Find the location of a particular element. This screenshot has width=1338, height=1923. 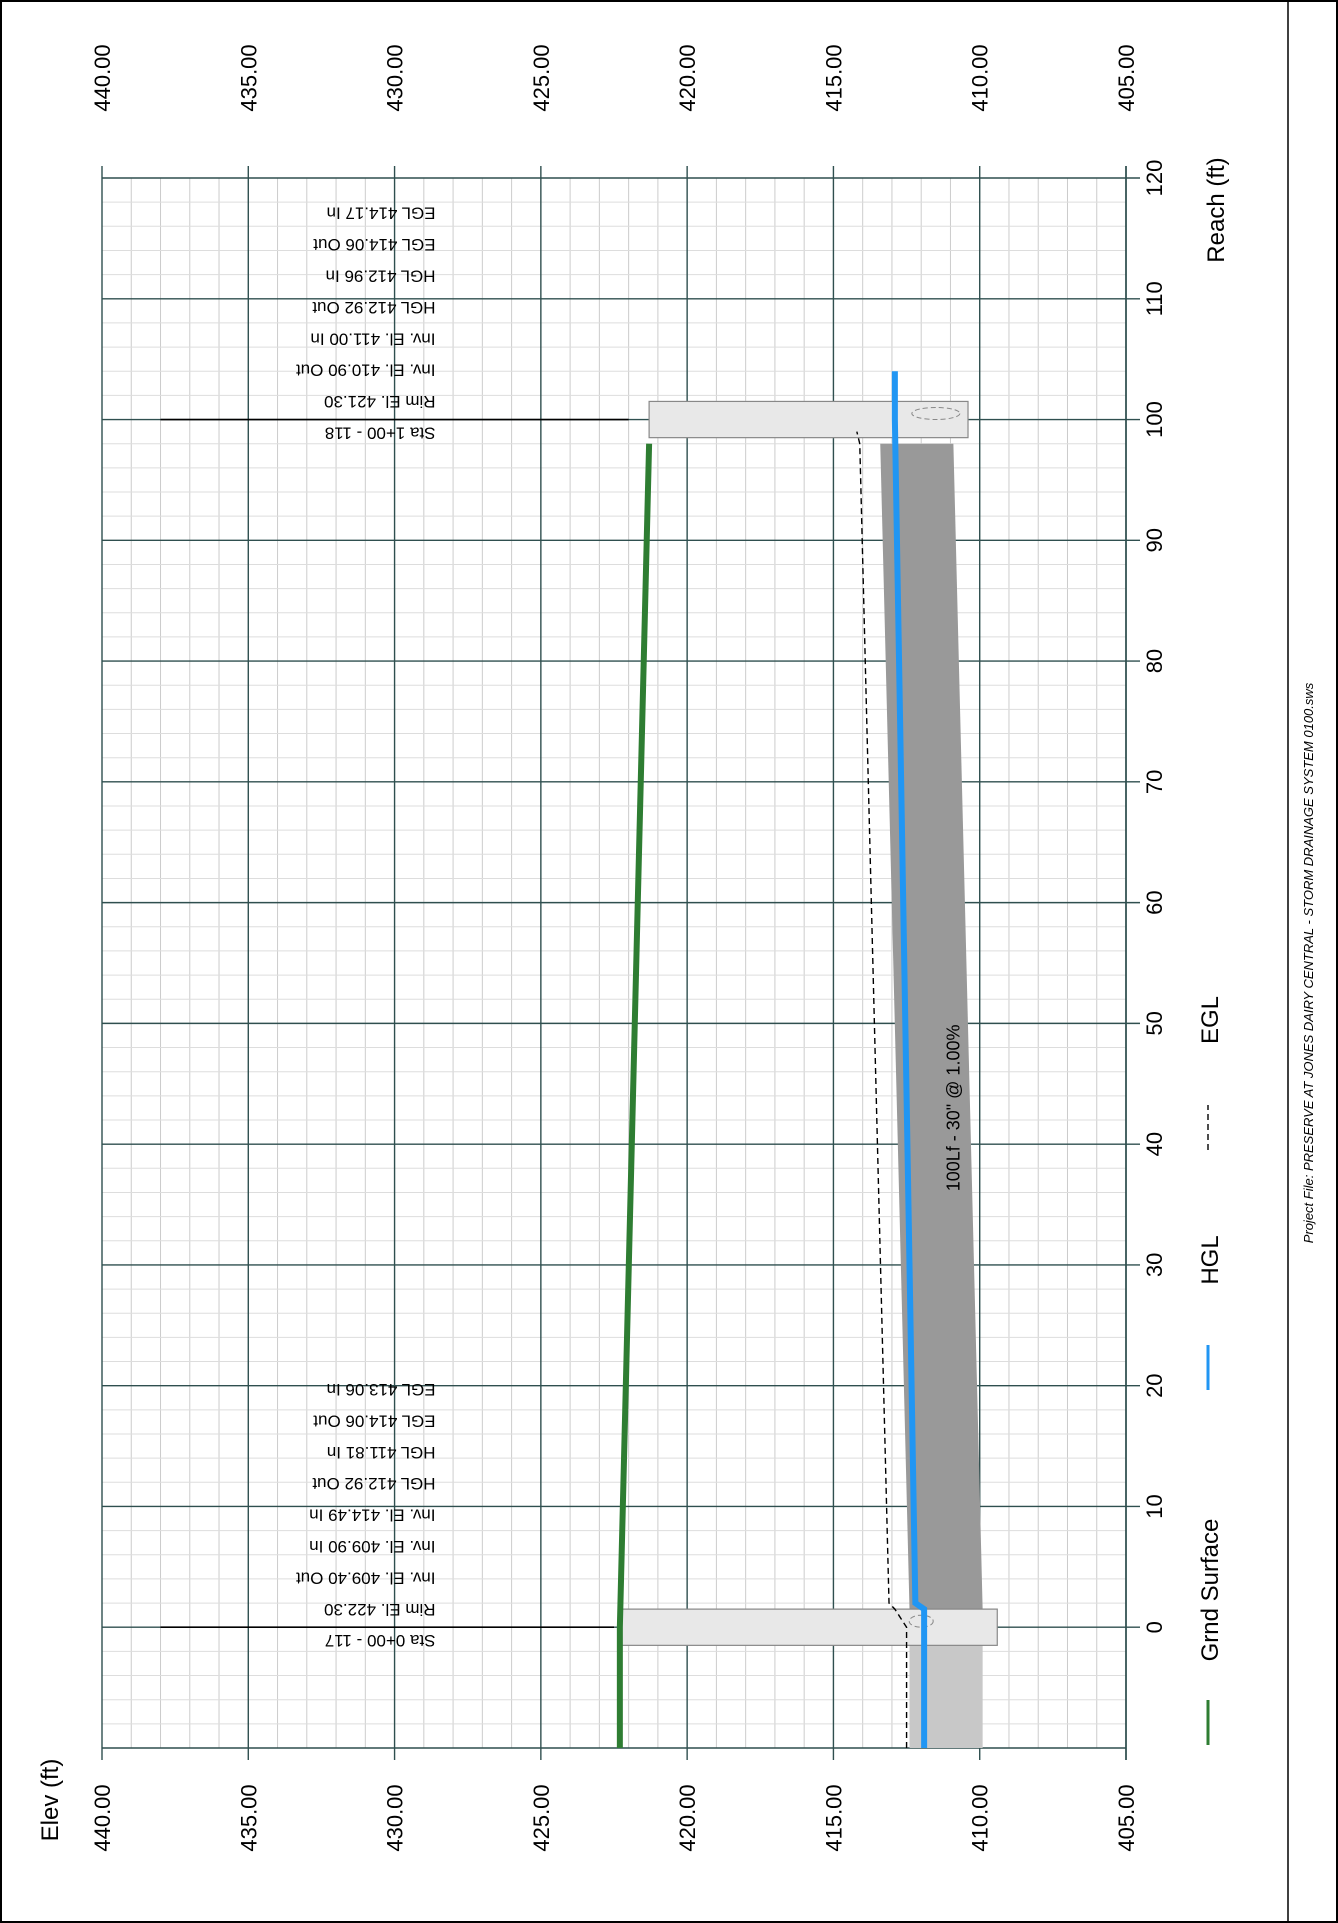

structure-label: Inv. El. 411.00 In is located at coordinates (372, 338).